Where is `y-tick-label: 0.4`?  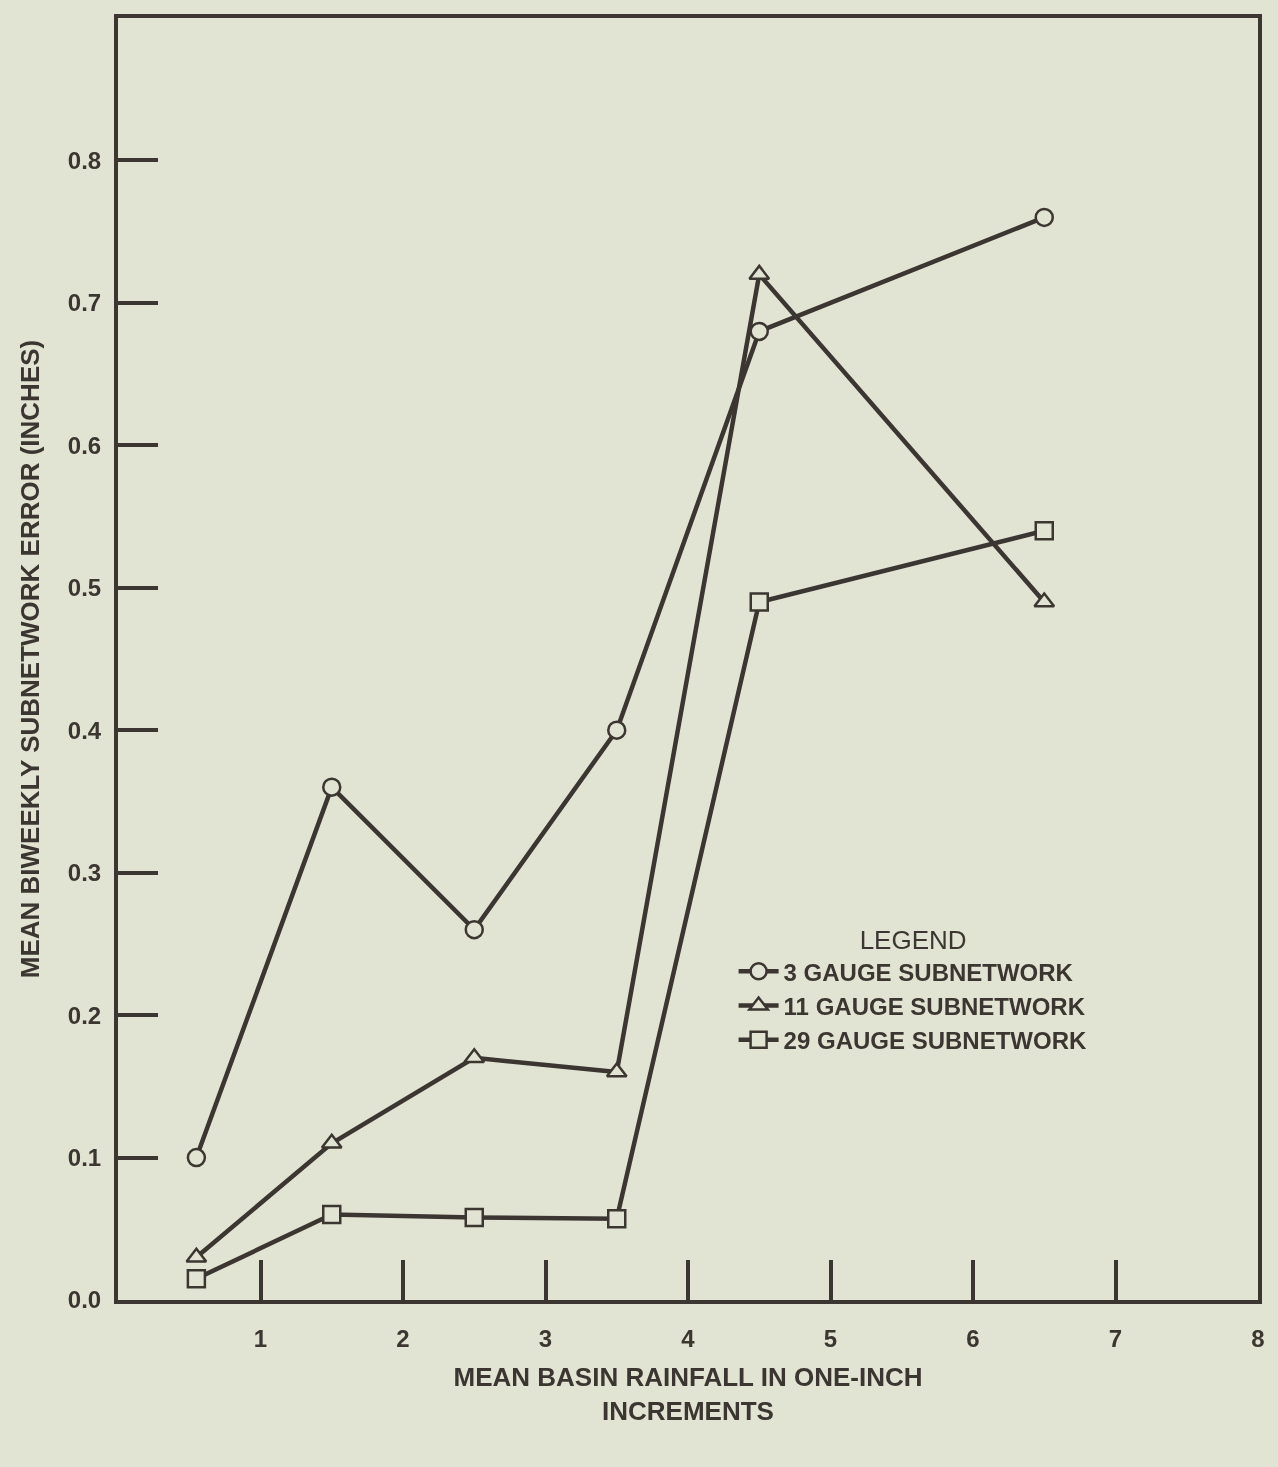 y-tick-label: 0.4 is located at coordinates (84, 730).